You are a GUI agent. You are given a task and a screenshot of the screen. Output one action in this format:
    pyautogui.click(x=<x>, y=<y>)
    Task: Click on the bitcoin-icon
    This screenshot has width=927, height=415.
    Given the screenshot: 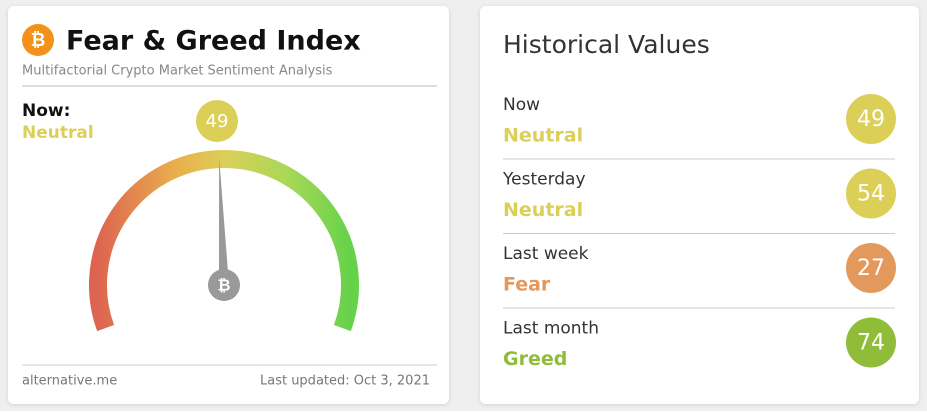 What is the action you would take?
    pyautogui.click(x=38, y=40)
    